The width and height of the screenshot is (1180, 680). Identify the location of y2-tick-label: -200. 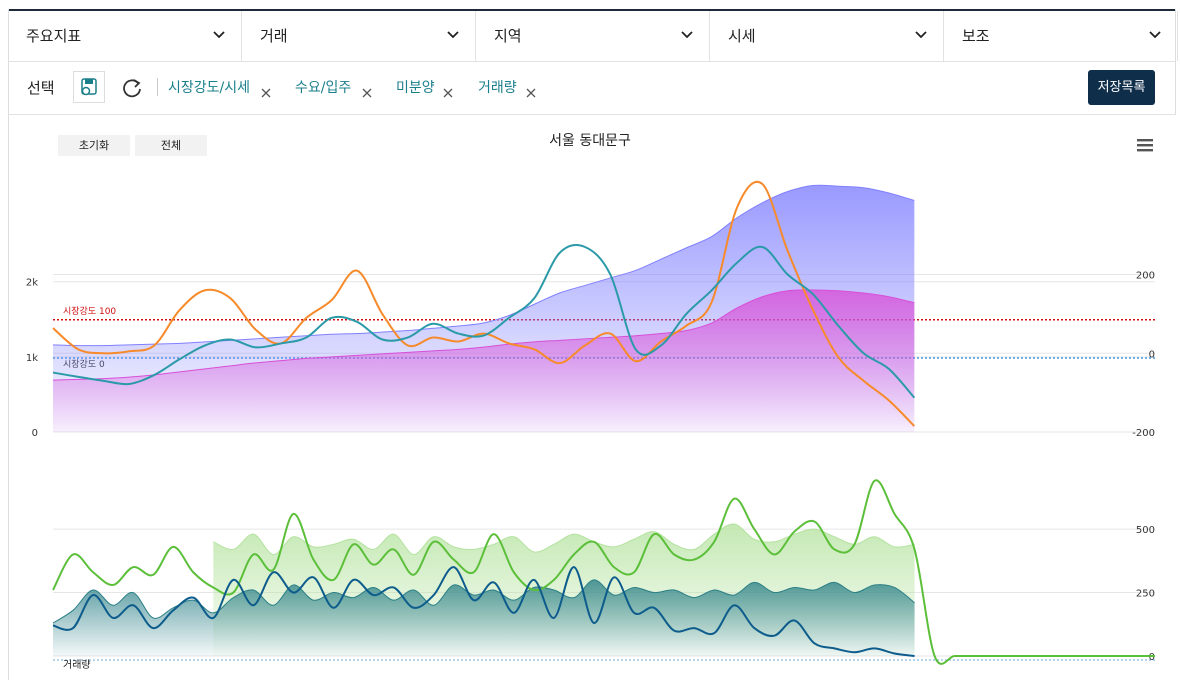
(1143, 433).